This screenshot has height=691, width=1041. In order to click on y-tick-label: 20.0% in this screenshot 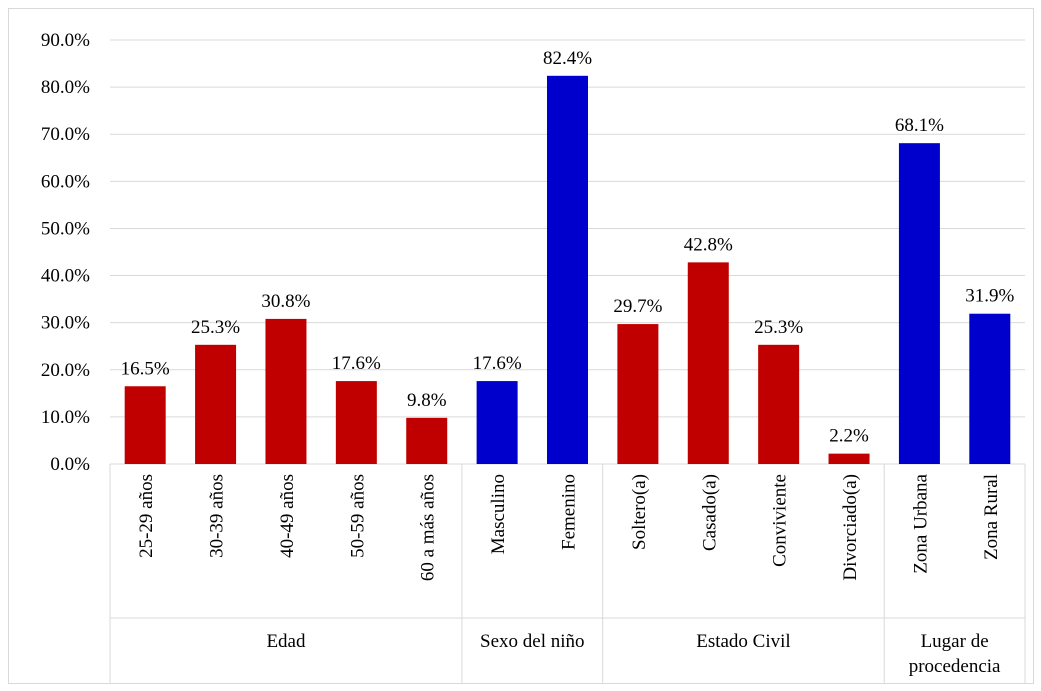, I will do `click(65, 370)`.